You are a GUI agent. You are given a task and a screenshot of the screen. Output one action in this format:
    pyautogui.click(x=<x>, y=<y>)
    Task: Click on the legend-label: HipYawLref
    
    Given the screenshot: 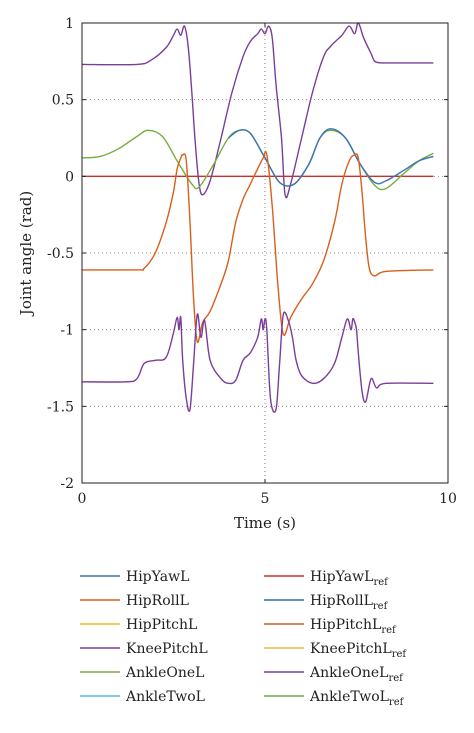 What is the action you would take?
    pyautogui.click(x=349, y=578)
    